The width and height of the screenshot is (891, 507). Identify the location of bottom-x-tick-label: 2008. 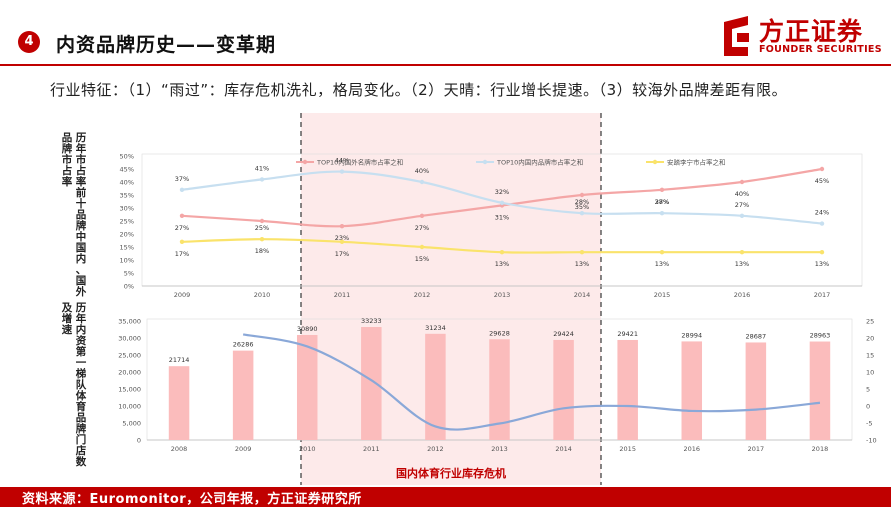
(179, 449).